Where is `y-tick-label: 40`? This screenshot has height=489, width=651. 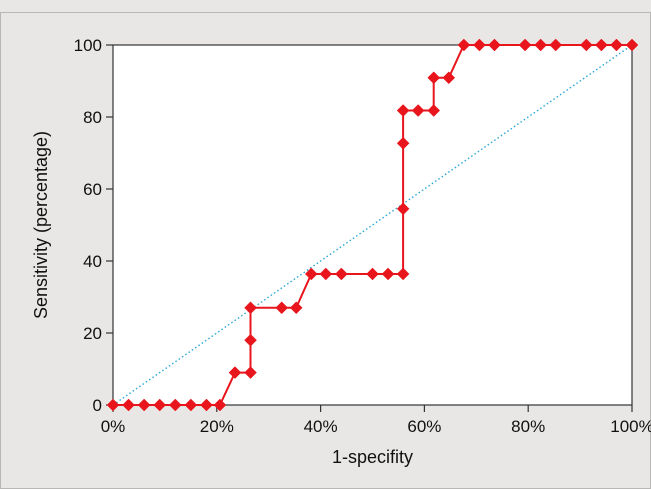
y-tick-label: 40 is located at coordinates (92, 261).